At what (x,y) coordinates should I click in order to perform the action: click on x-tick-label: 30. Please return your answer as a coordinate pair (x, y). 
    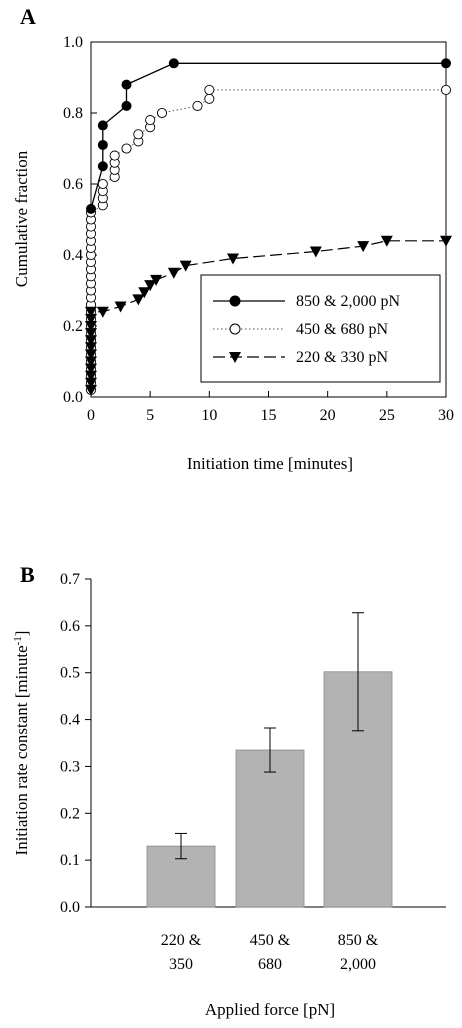
    Looking at the image, I should click on (446, 415).